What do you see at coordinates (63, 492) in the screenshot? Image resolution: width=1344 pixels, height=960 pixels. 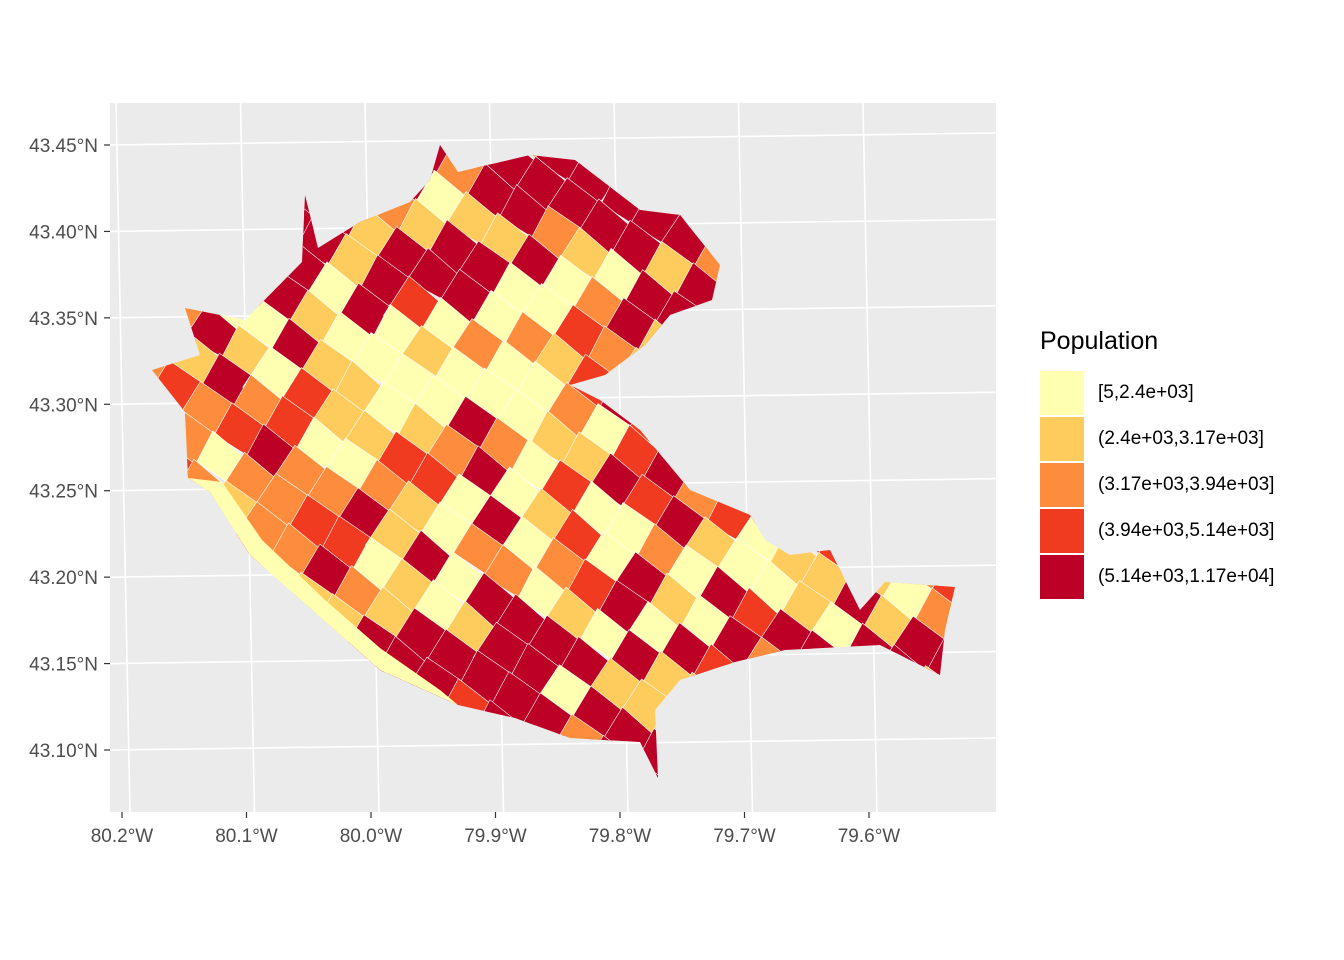 I see `y-tick-label: 43.25°N` at bounding box center [63, 492].